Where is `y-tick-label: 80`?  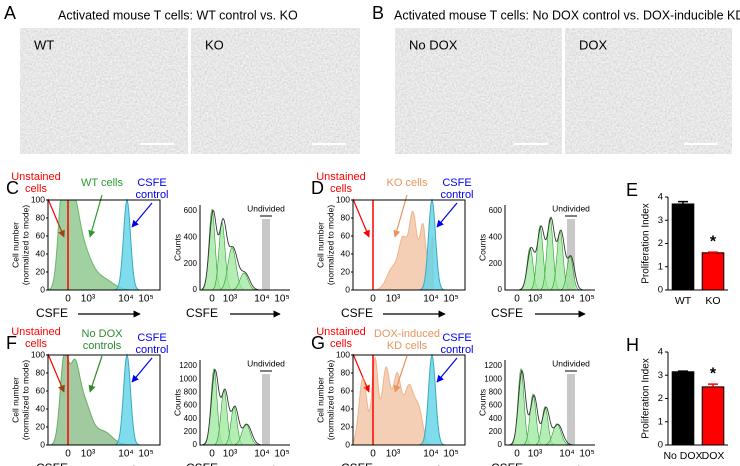
y-tick-label: 80 is located at coordinates (346, 217).